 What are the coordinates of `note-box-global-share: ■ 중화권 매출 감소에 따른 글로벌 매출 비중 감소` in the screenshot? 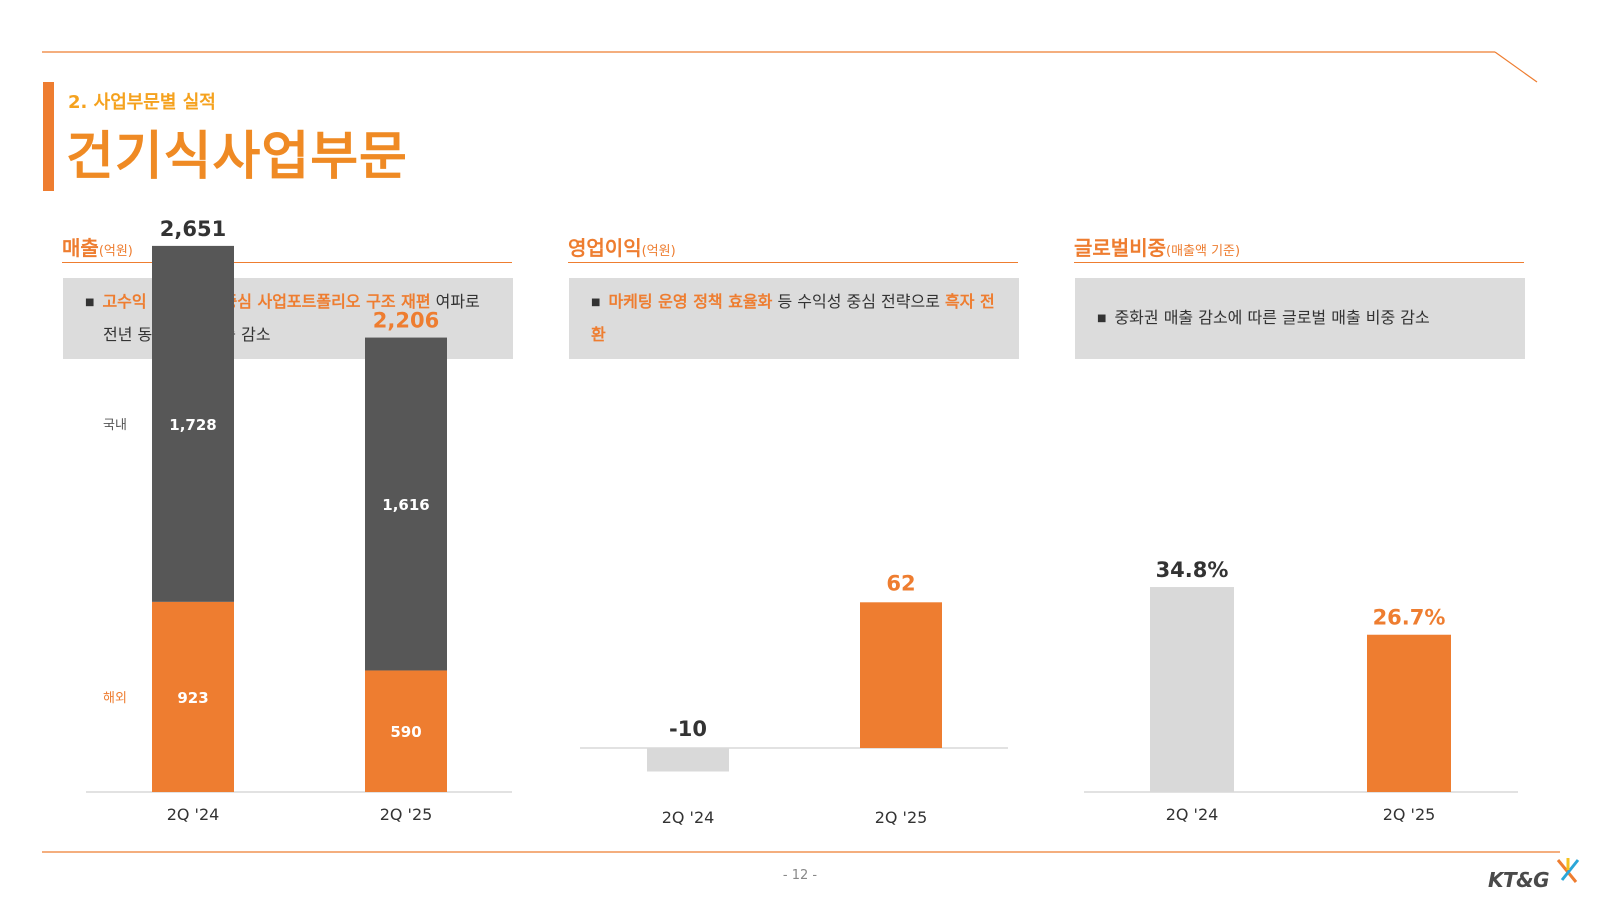 It's located at (1300, 318).